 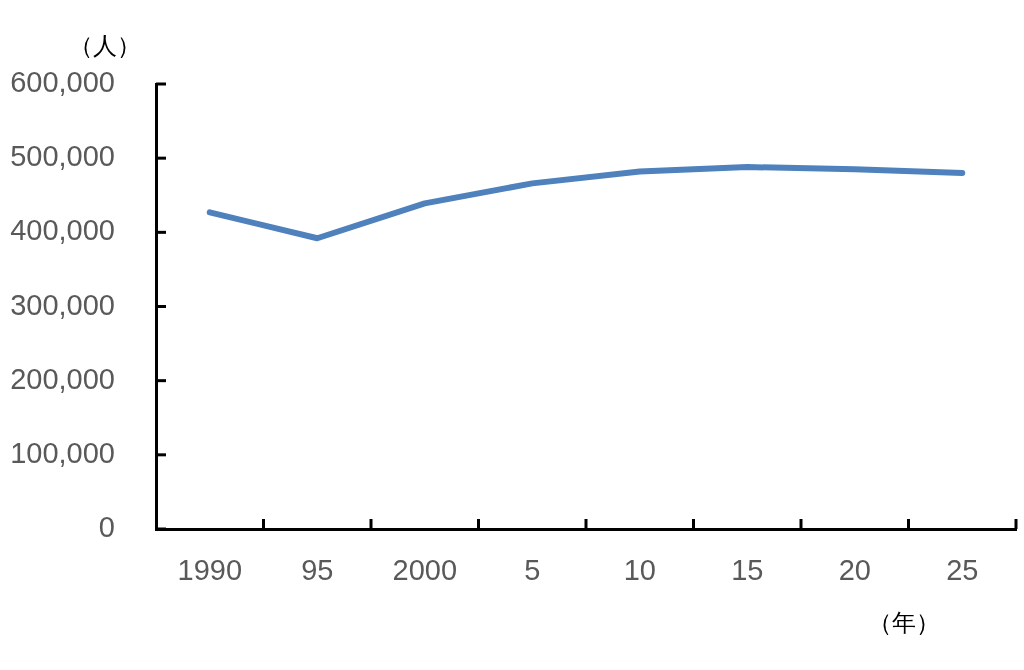 I want to click on x-tick-label: 20, so click(x=854, y=570).